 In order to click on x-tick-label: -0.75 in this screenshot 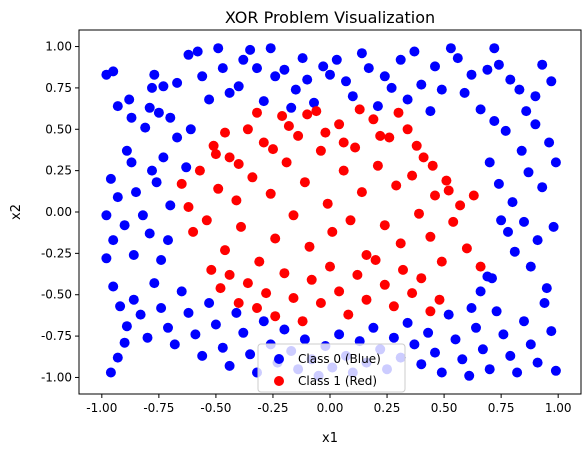, I will do `click(158, 408)`.